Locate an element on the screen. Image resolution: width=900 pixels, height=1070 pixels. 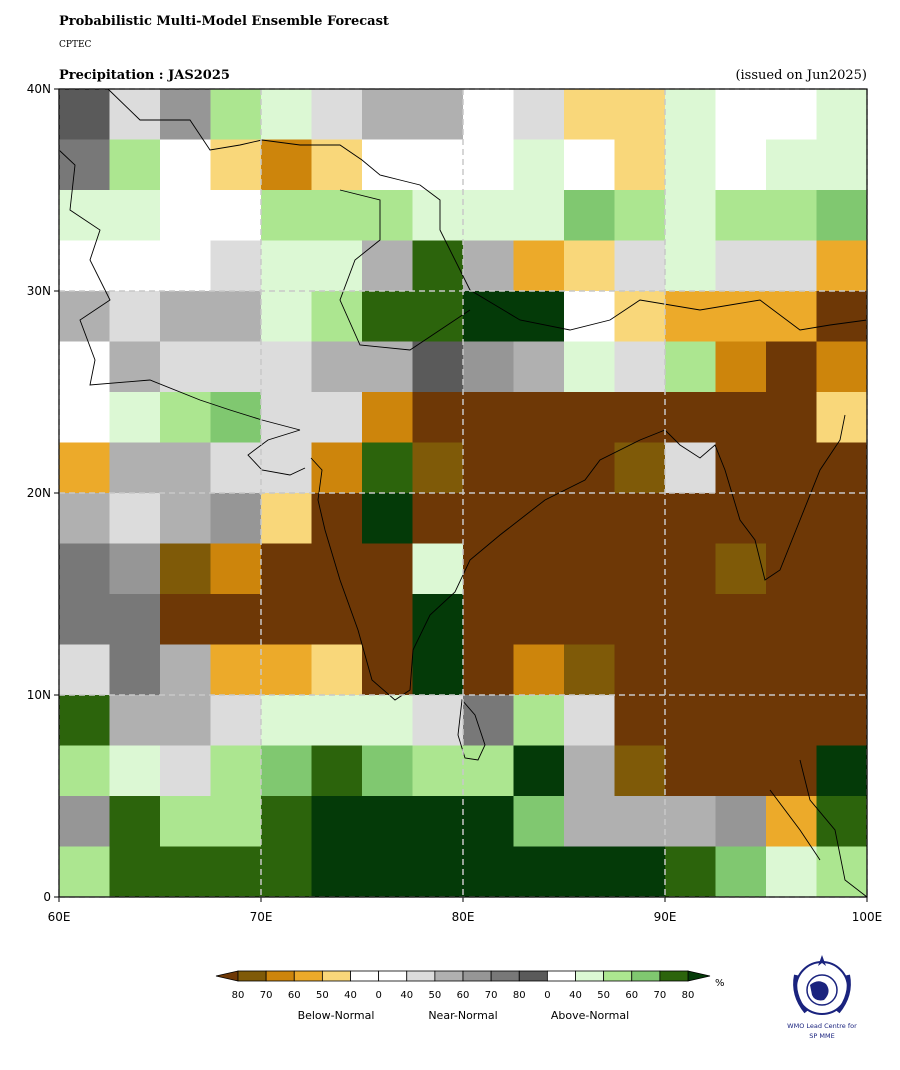
wmo-logo: WMO Lead Centre for SP MME is located at coordinates (822, 997).